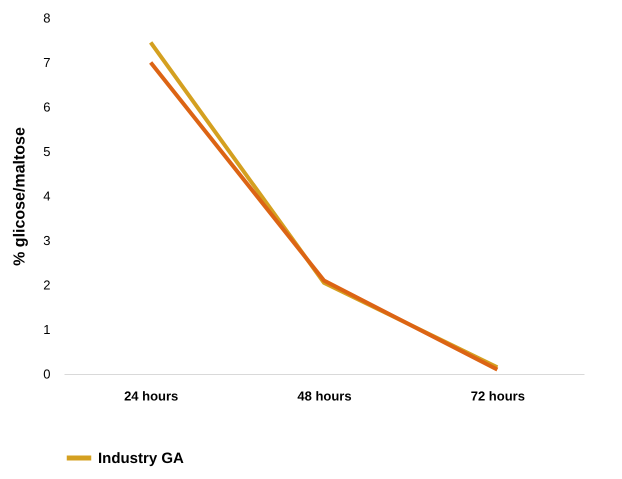  What do you see at coordinates (141, 458) in the screenshot?
I see `legend-label: Industry GA` at bounding box center [141, 458].